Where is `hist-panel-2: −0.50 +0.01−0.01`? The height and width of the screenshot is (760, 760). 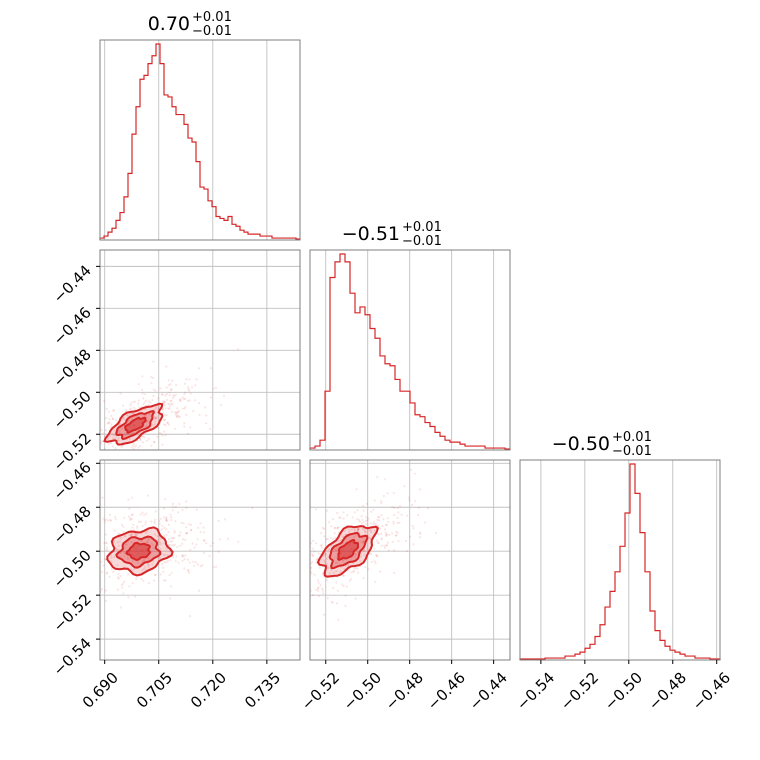 hist-panel-2: −0.50 +0.01−0.01 is located at coordinates (620, 545).